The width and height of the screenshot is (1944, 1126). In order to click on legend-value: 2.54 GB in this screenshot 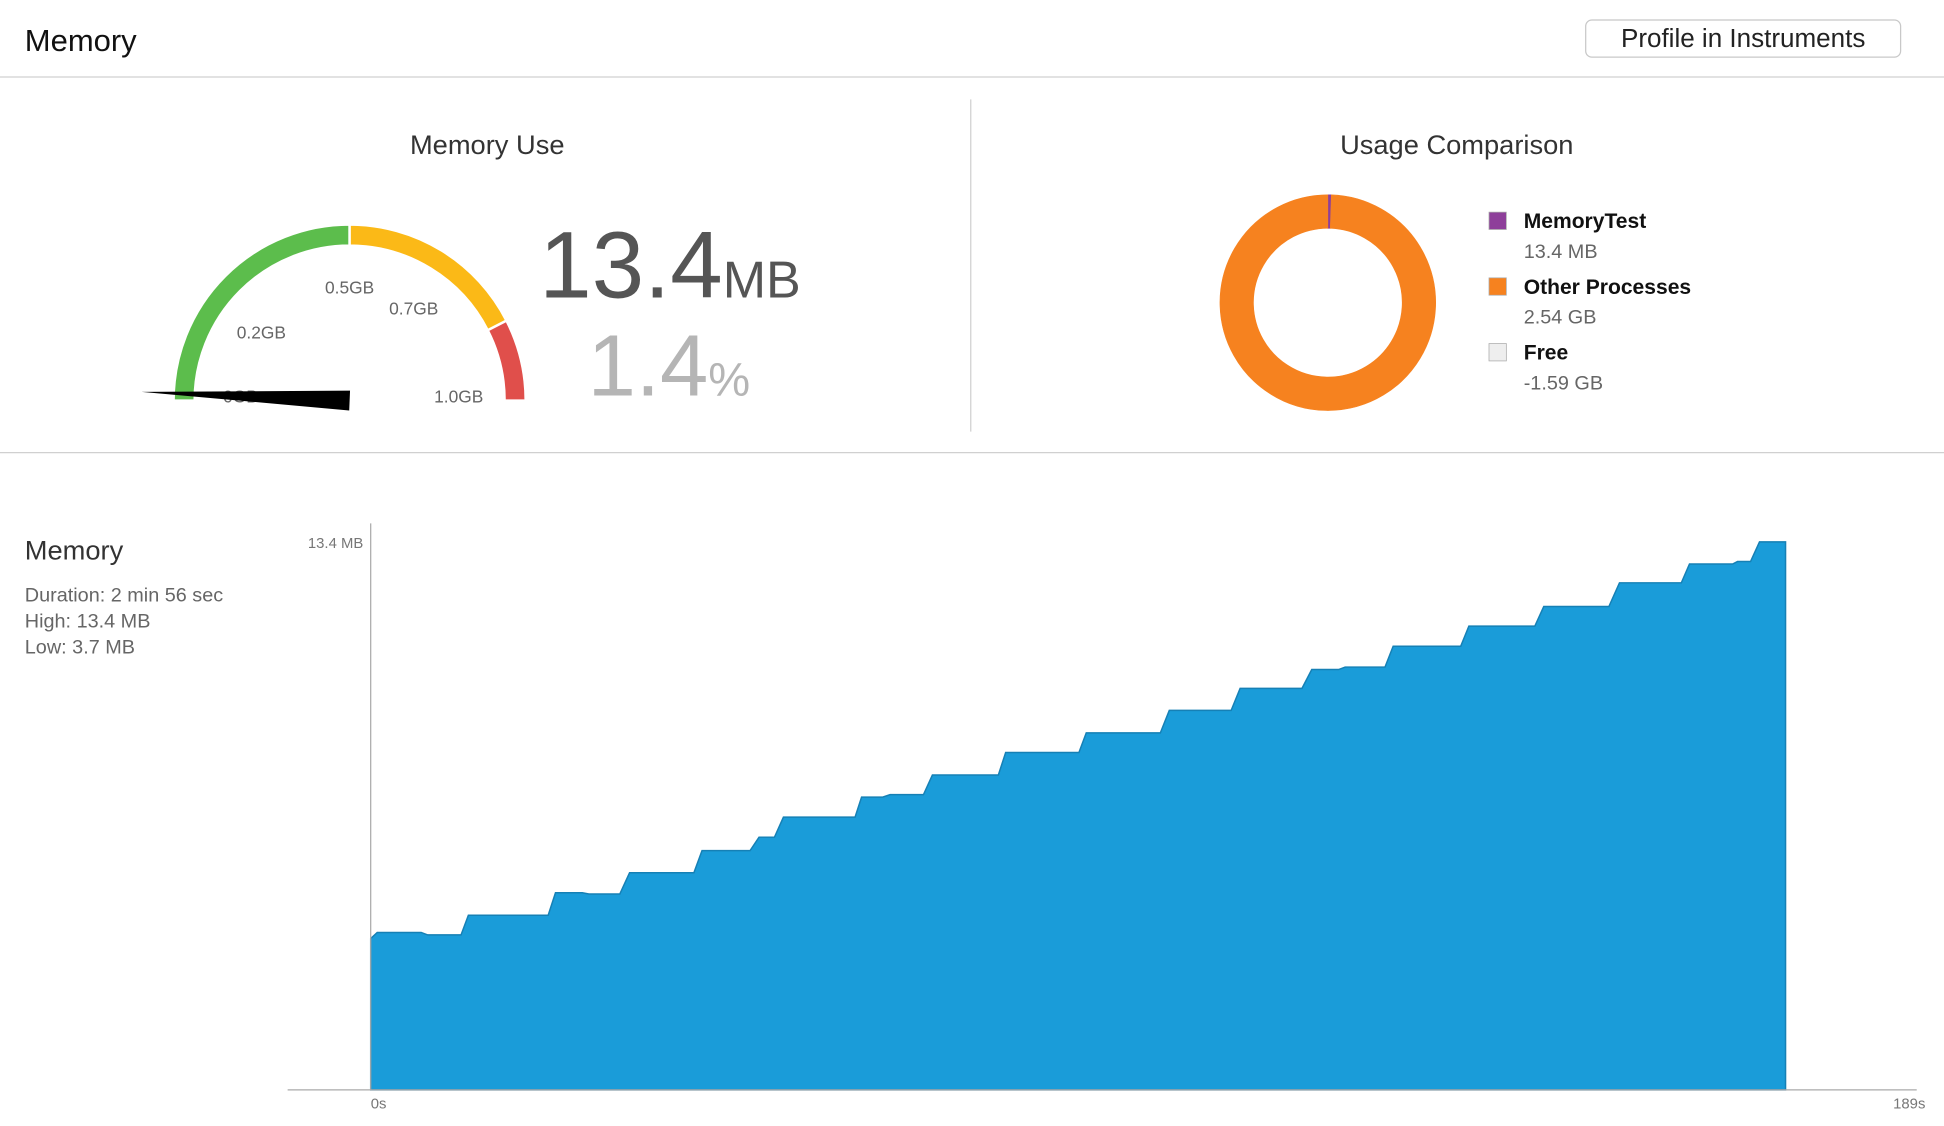, I will do `click(1560, 318)`.